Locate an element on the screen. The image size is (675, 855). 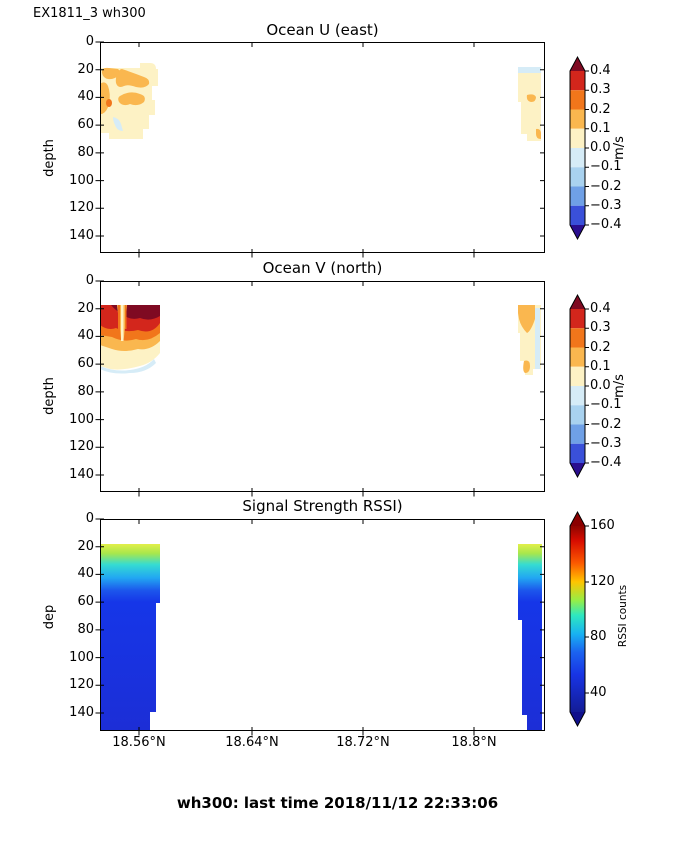
y-axis-label-depth-1: depth is located at coordinates (49, 158).